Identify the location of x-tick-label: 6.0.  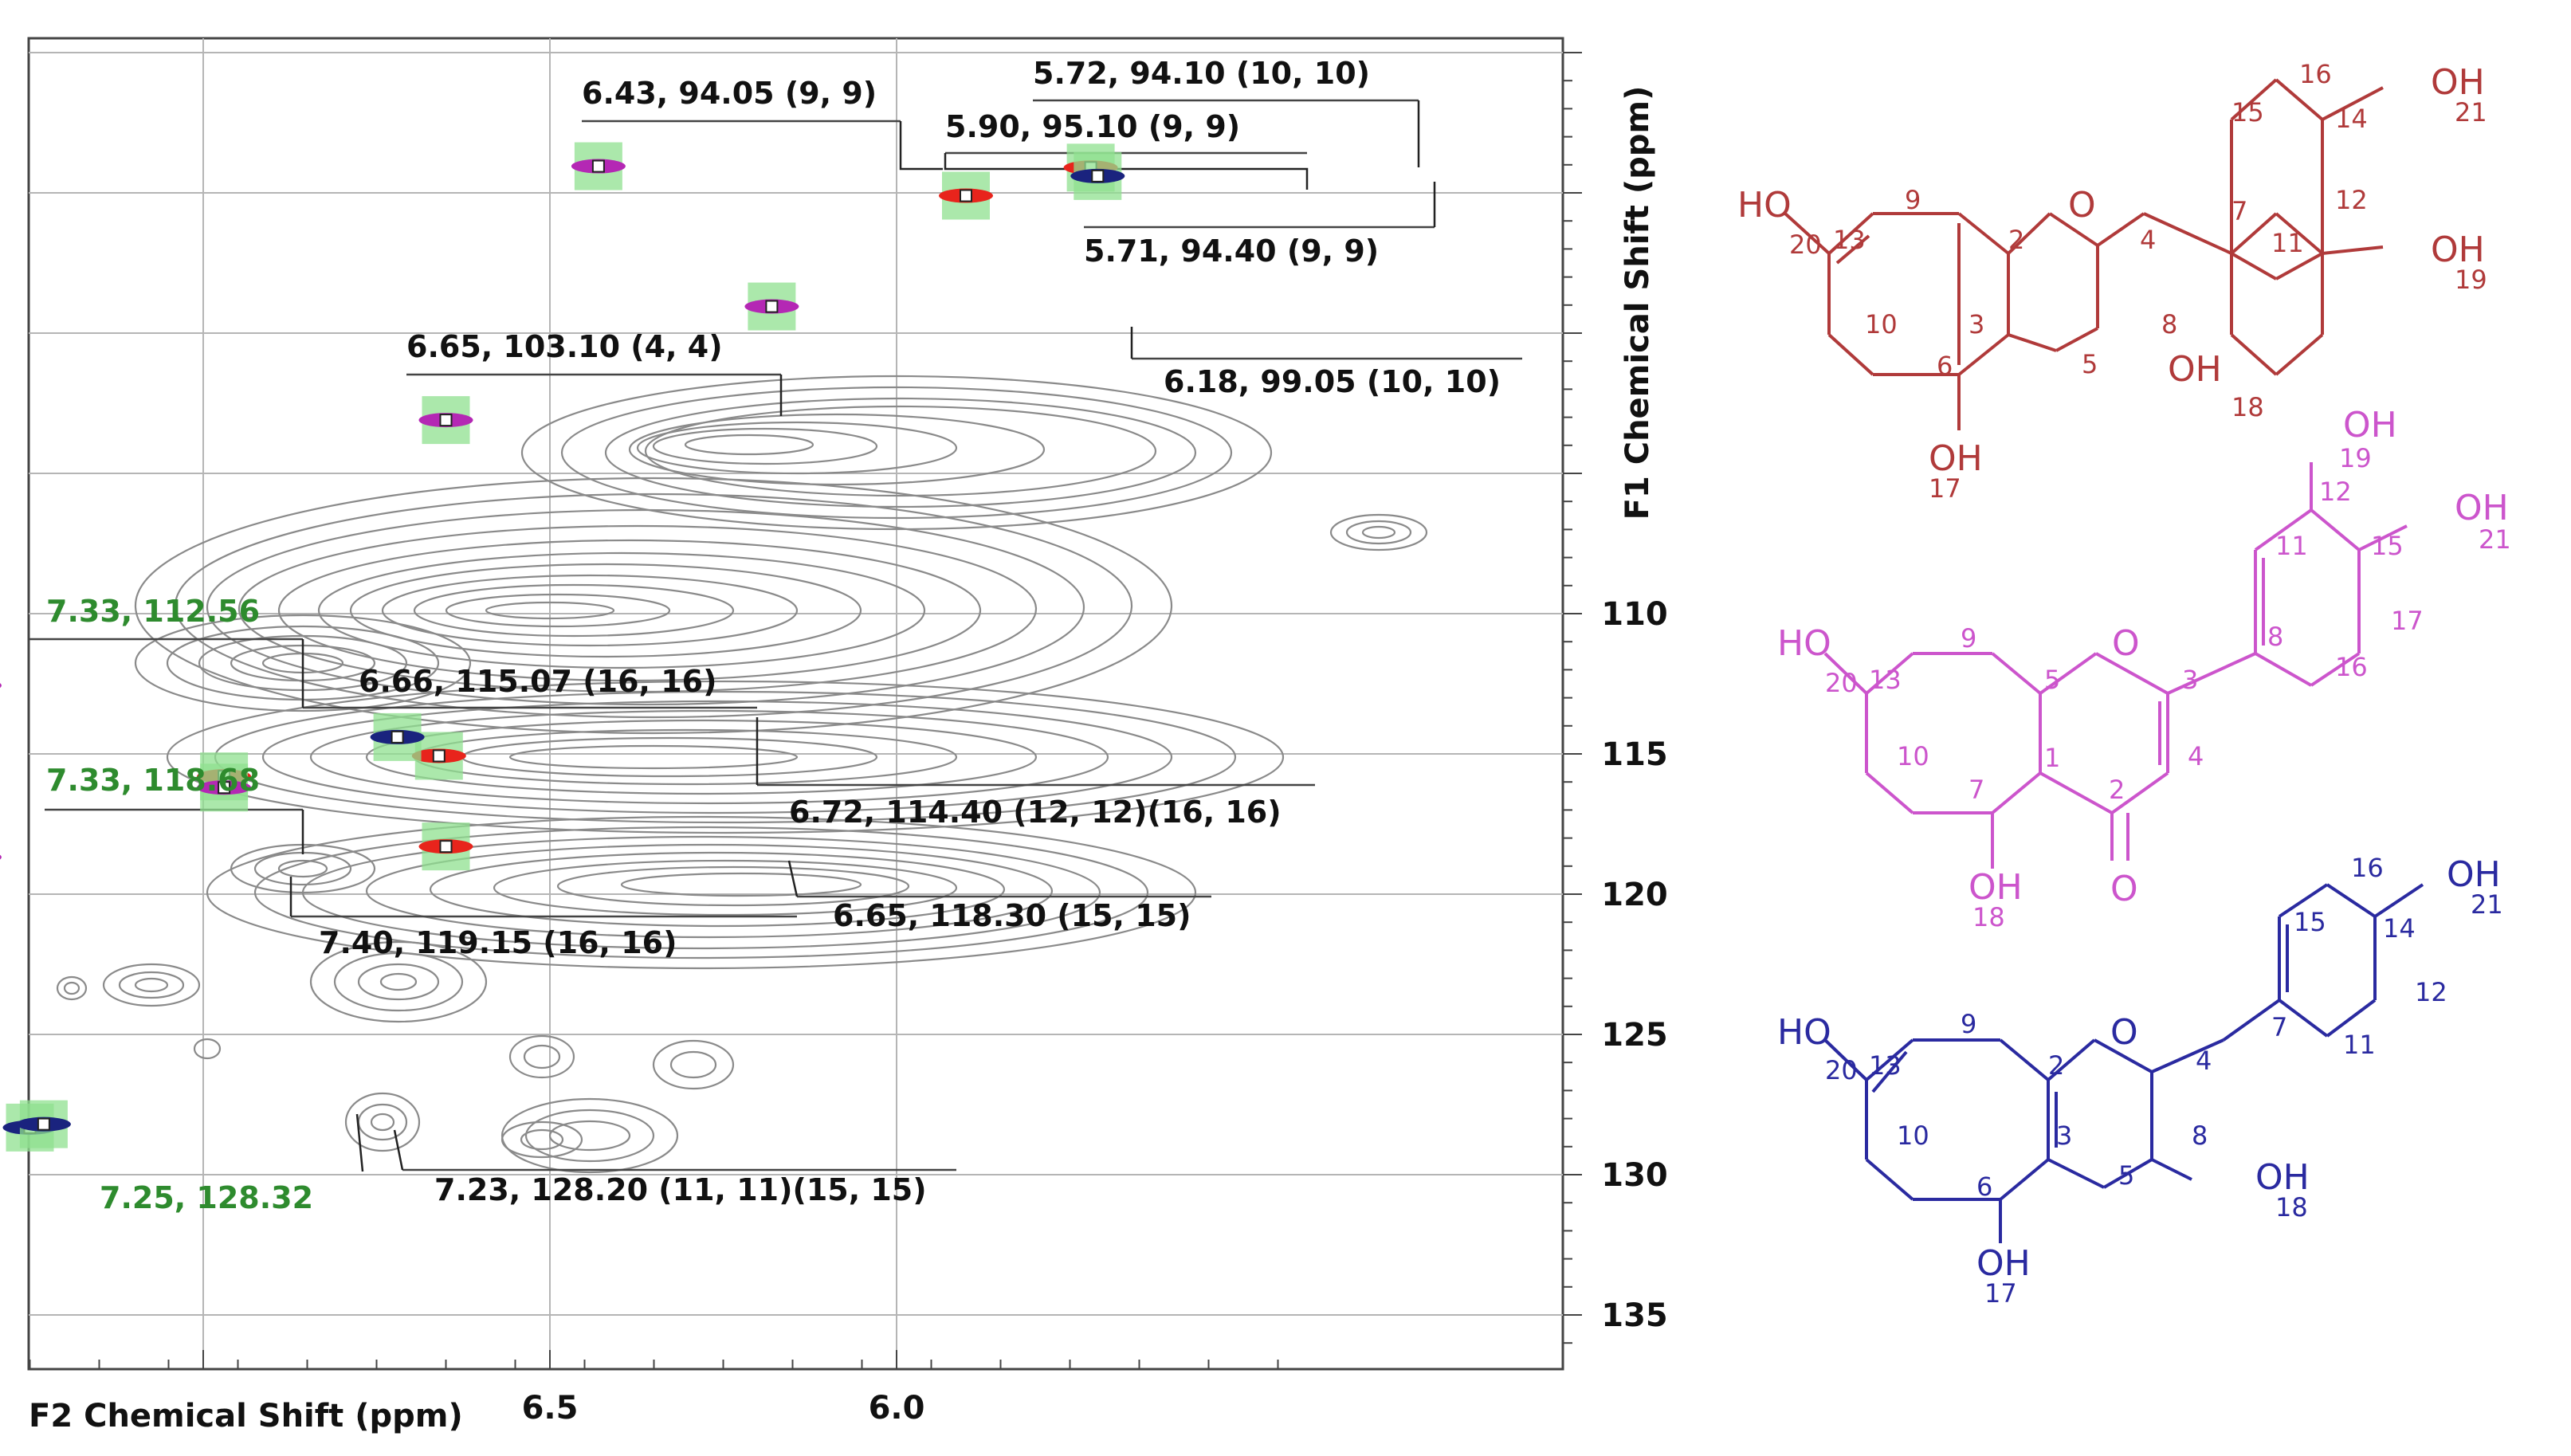
(897, 1408).